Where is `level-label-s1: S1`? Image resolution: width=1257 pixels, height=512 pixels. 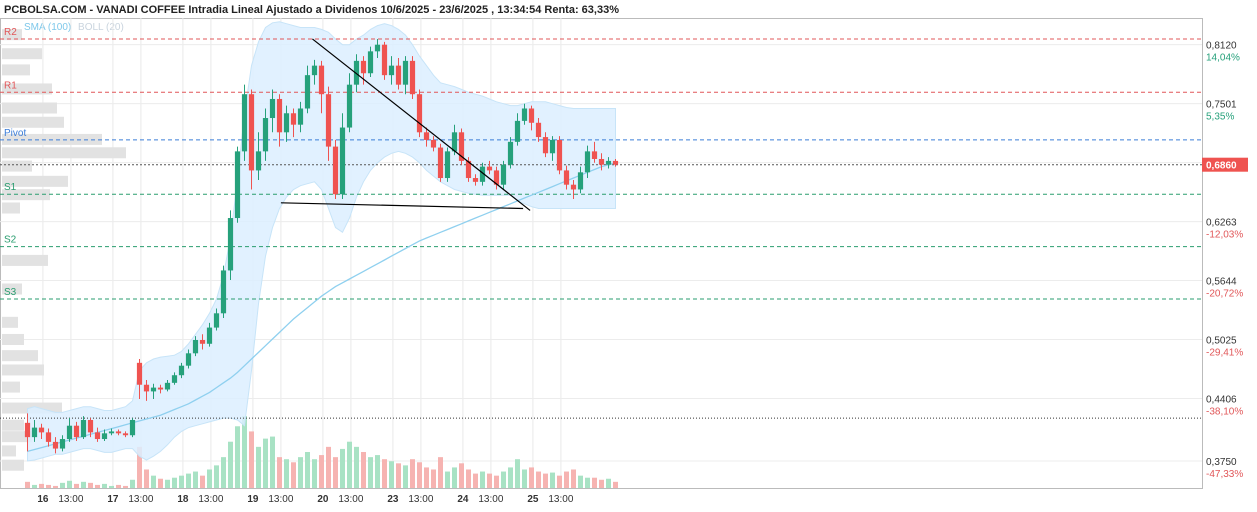
level-label-s1: S1 is located at coordinates (10, 187).